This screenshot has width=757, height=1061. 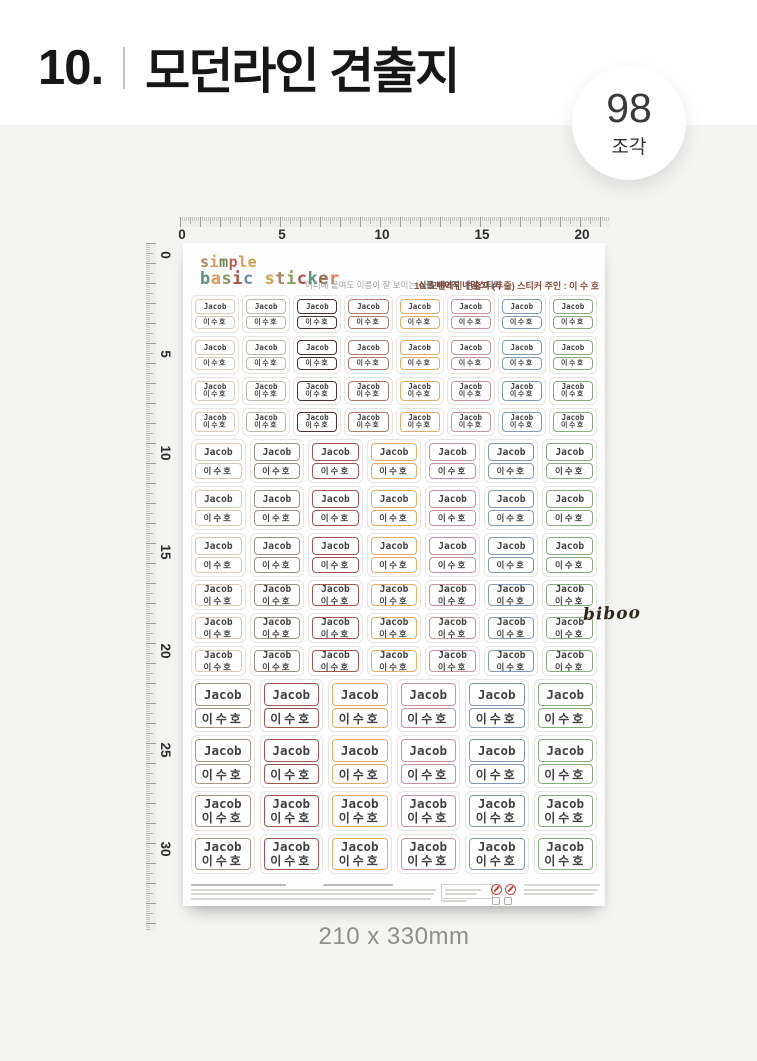 What do you see at coordinates (166, 354) in the screenshot?
I see `ruler-left-label: 5` at bounding box center [166, 354].